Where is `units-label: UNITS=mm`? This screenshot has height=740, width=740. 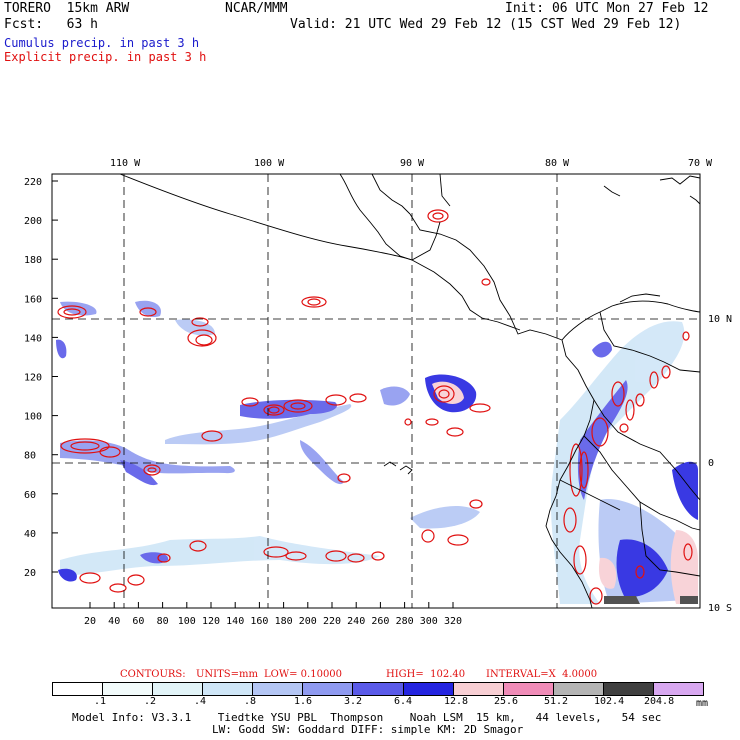
units-label: UNITS=mm is located at coordinates (227, 674).